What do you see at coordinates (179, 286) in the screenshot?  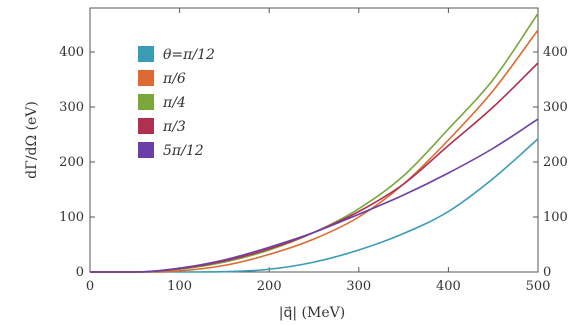 I see `x-tick-label: 100` at bounding box center [179, 286].